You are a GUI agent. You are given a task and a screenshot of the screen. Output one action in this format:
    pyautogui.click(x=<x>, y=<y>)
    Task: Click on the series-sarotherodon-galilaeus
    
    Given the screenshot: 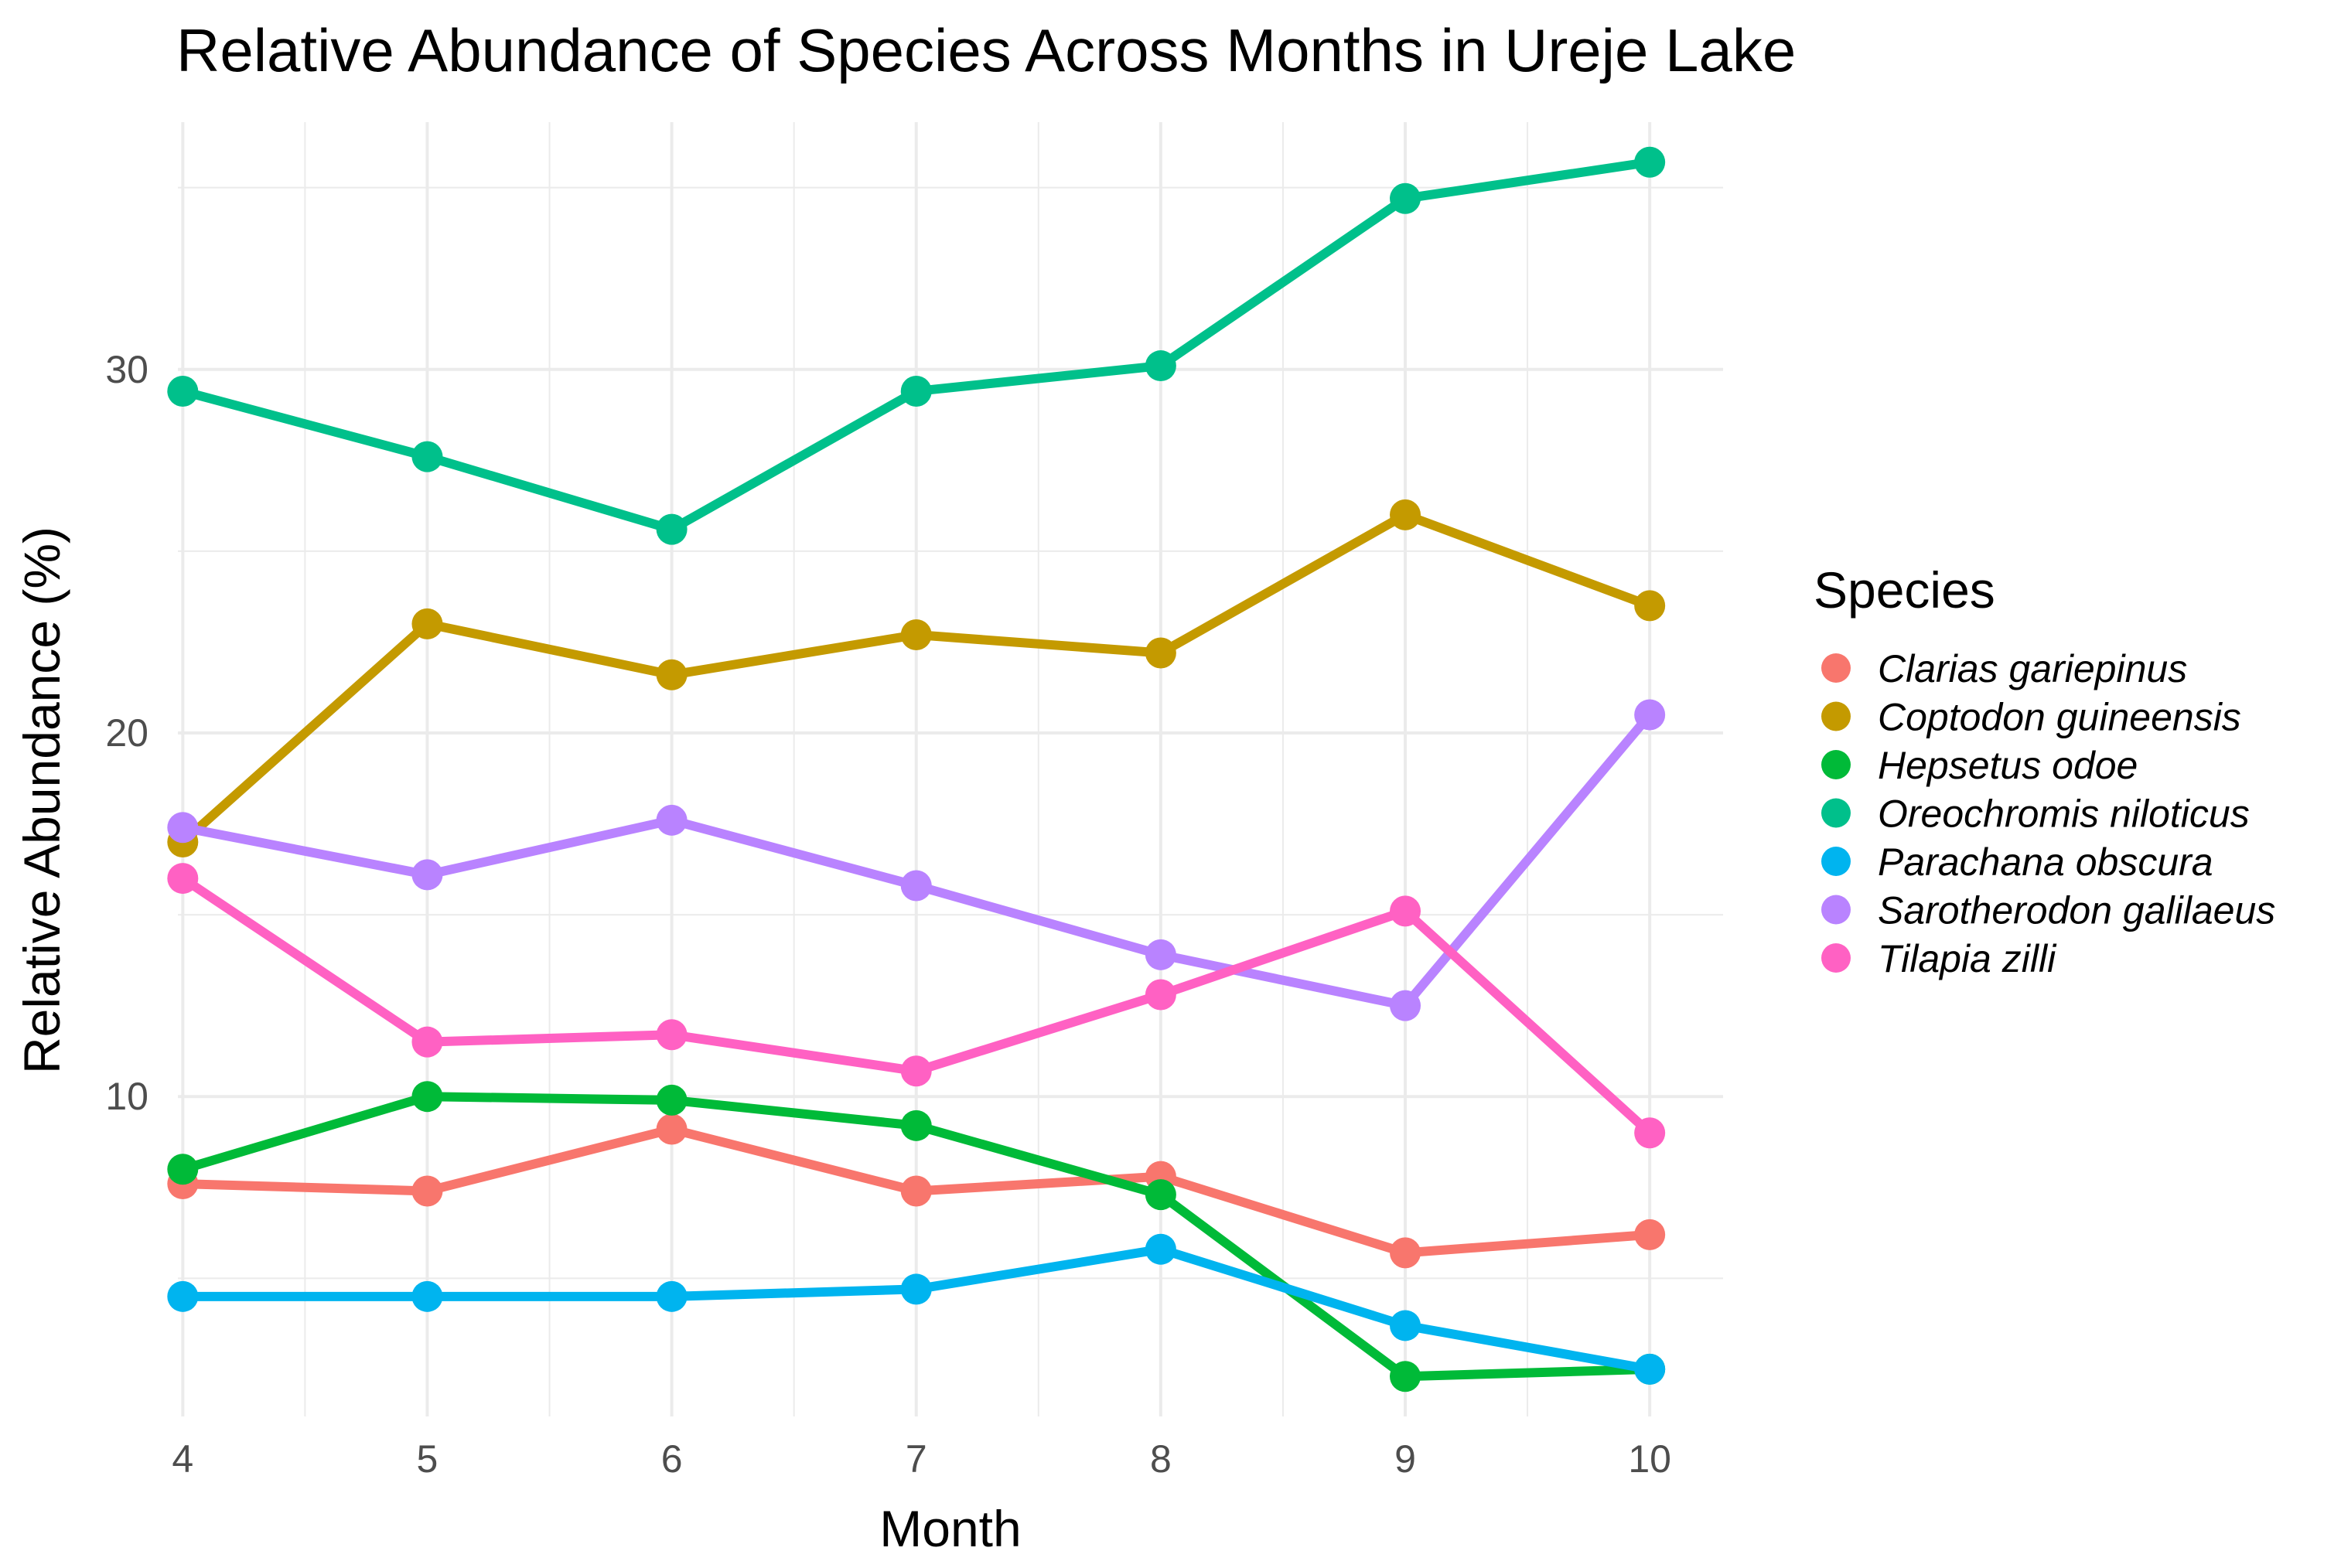 What is the action you would take?
    pyautogui.click(x=916, y=860)
    